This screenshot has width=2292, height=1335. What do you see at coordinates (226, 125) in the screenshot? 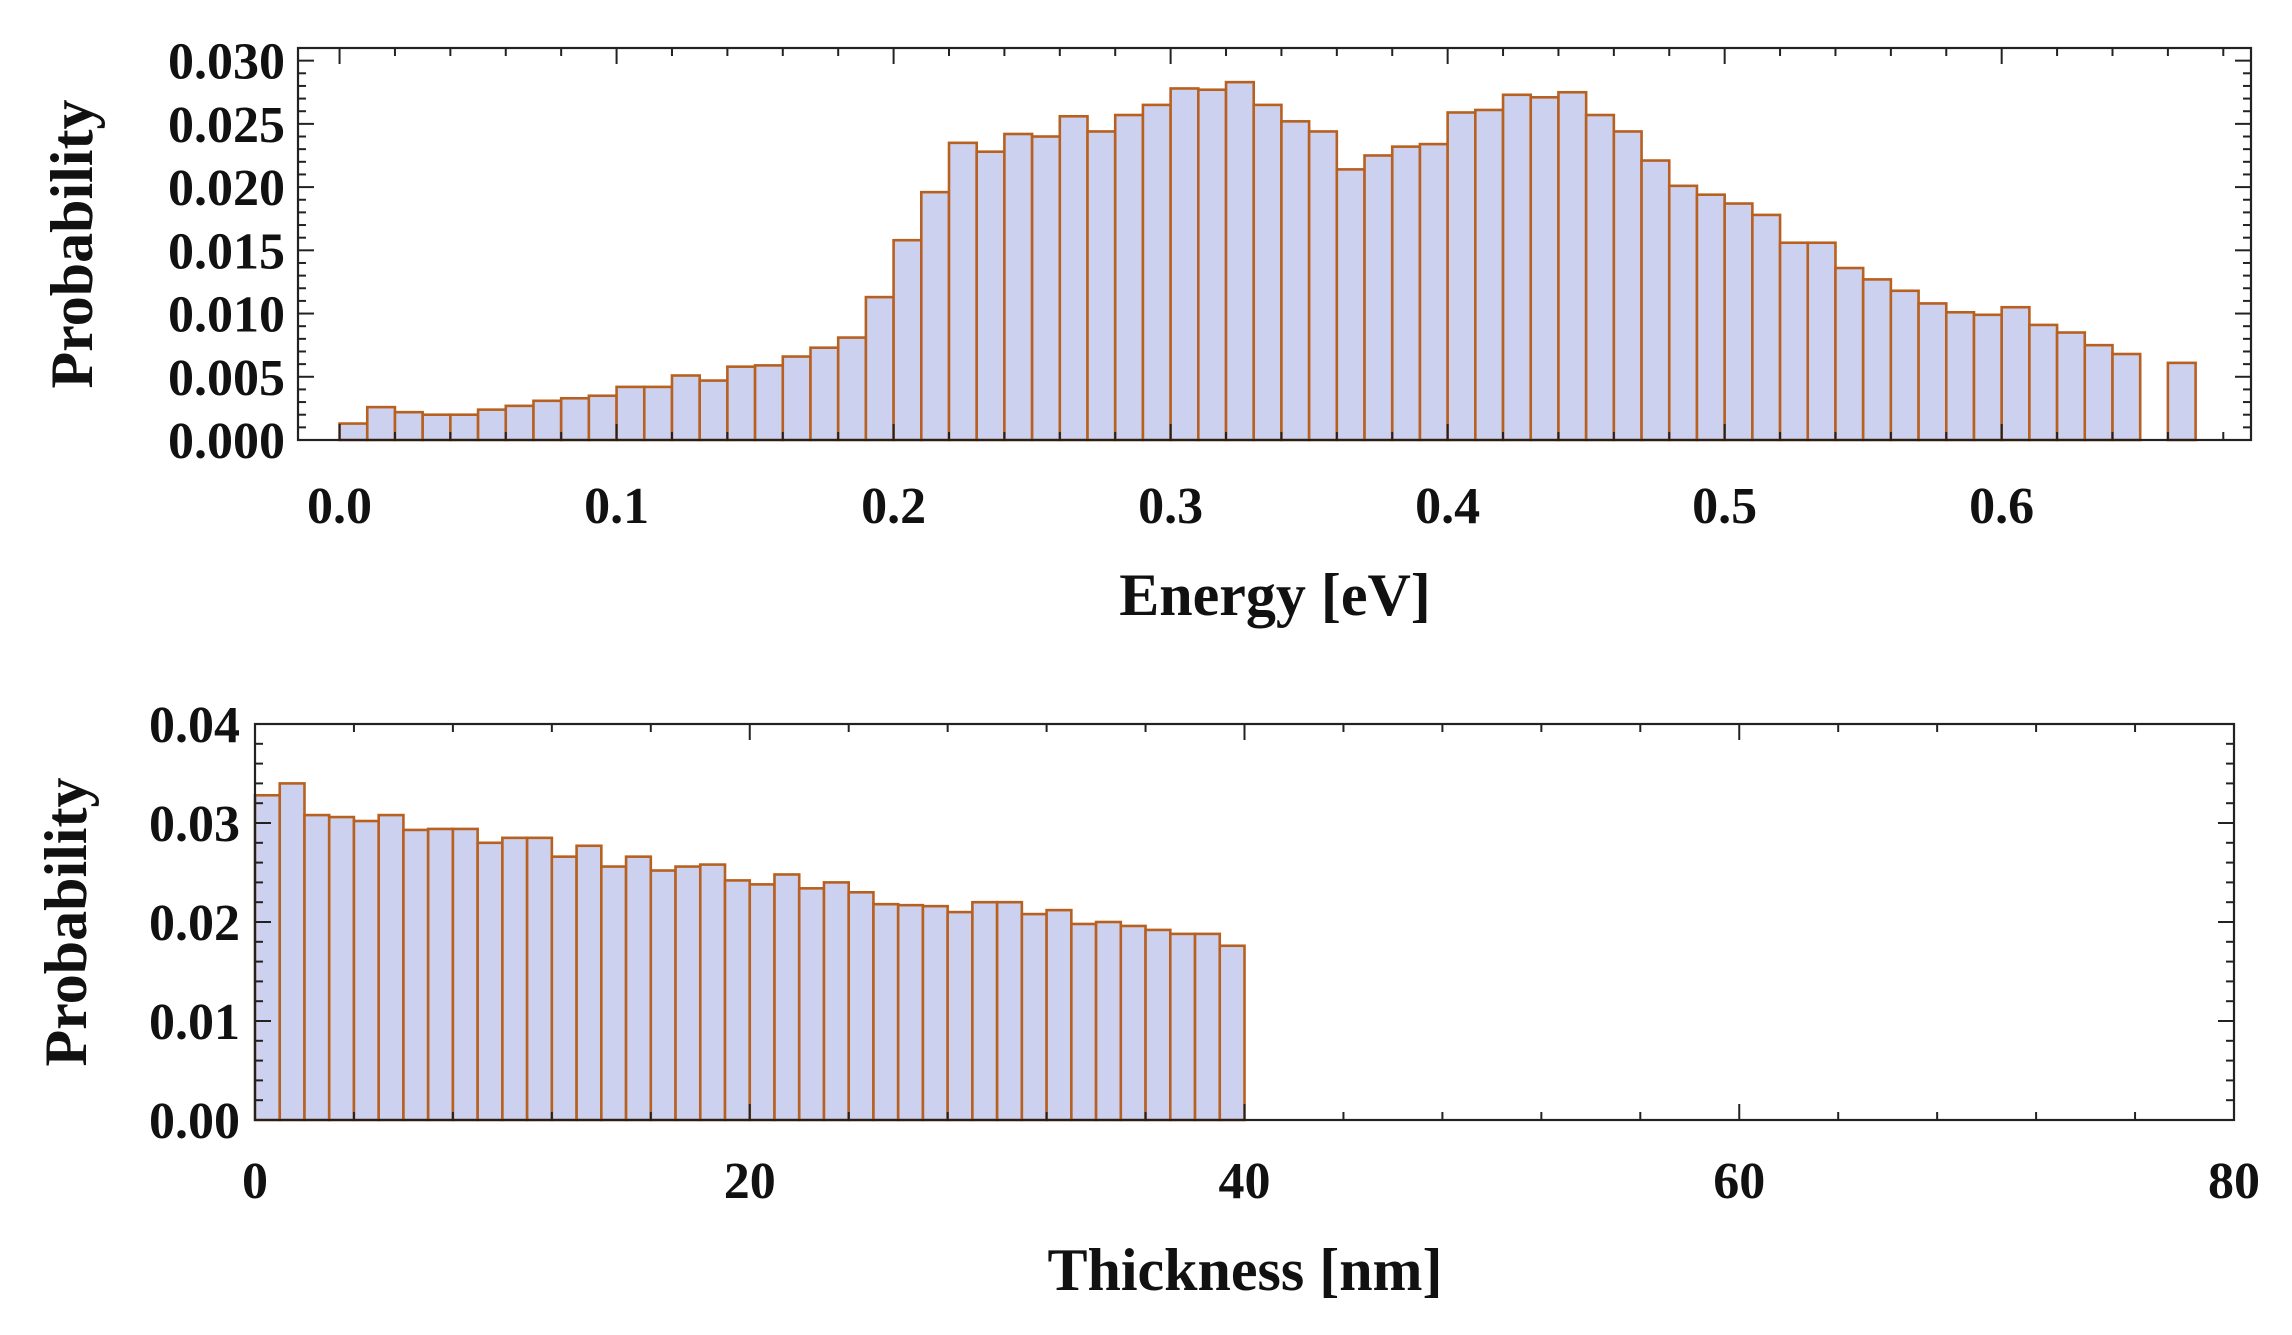
I see `energy-y-tick-label: 0.025` at bounding box center [226, 125].